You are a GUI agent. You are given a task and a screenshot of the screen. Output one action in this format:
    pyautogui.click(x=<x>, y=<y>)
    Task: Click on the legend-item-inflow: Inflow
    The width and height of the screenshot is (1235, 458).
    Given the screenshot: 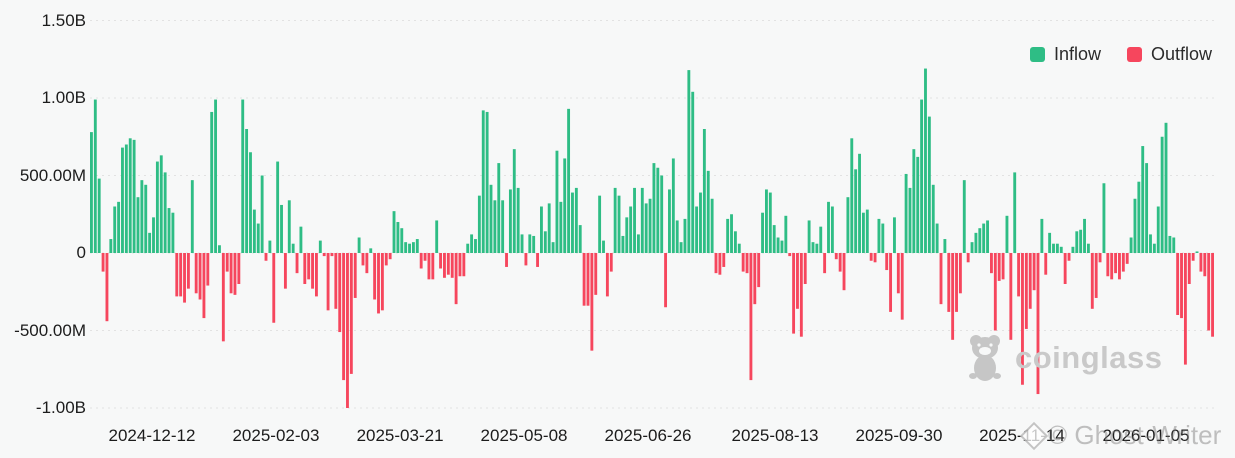 What is the action you would take?
    pyautogui.click(x=1065, y=54)
    